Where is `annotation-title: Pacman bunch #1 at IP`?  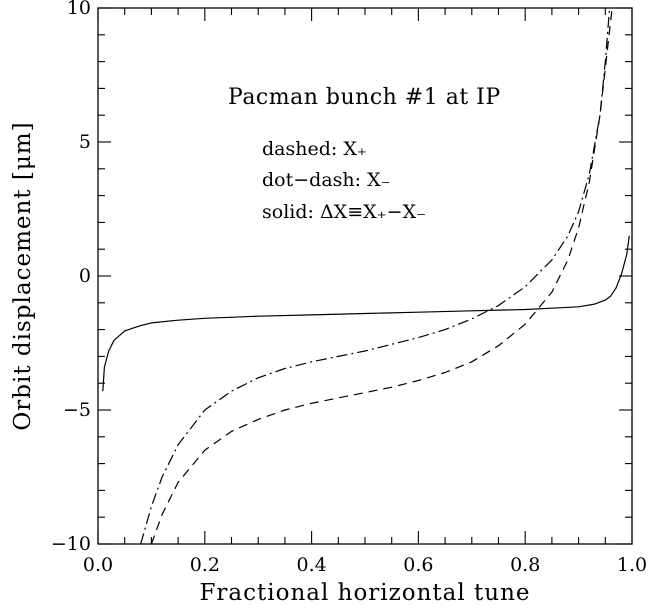 annotation-title: Pacman bunch #1 at IP is located at coordinates (364, 97).